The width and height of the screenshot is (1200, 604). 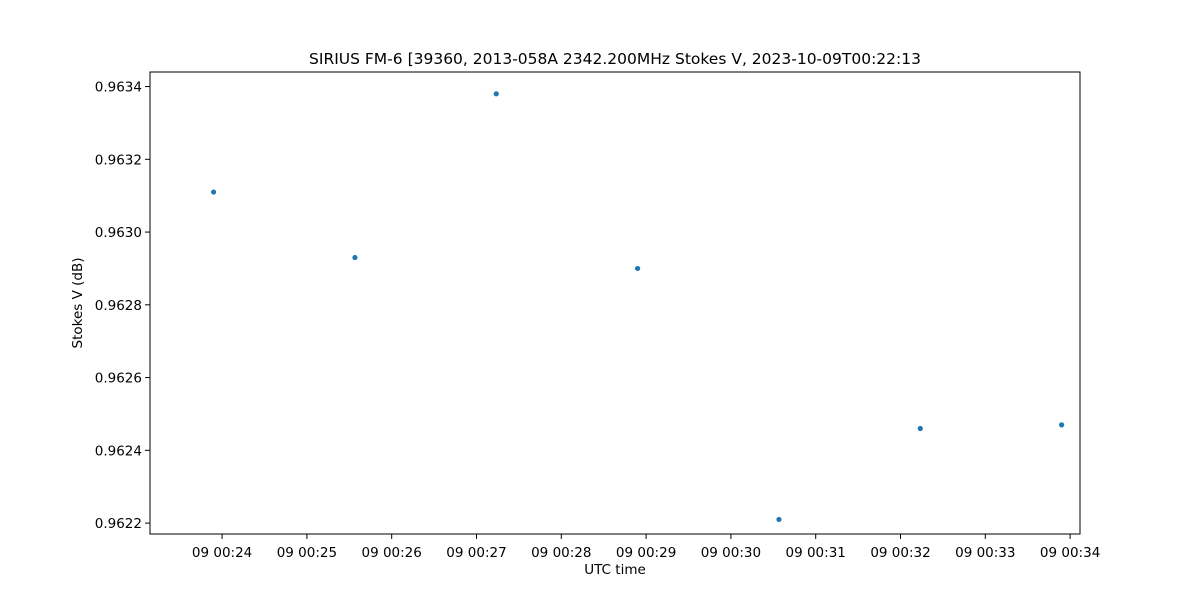 I want to click on x-tick-label: 09 00:33, so click(x=985, y=553).